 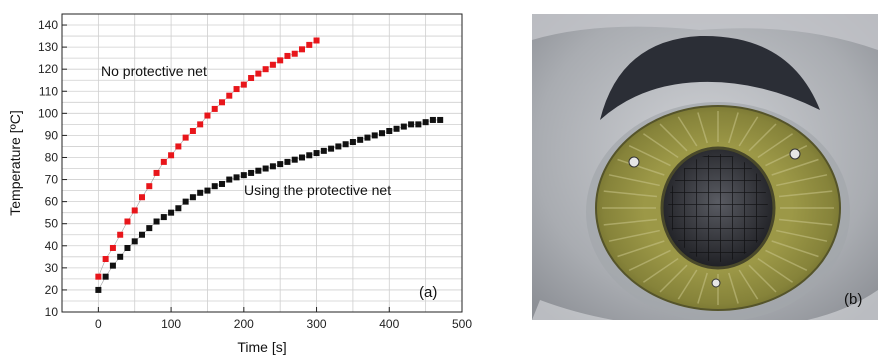 I want to click on annotation-no-net: No protective net, so click(x=154, y=71).